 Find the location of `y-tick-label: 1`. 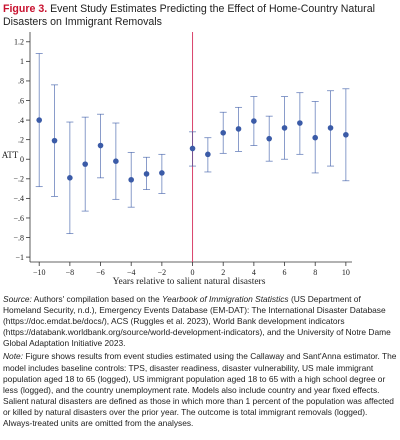

y-tick-label: 1 is located at coordinates (22, 61).